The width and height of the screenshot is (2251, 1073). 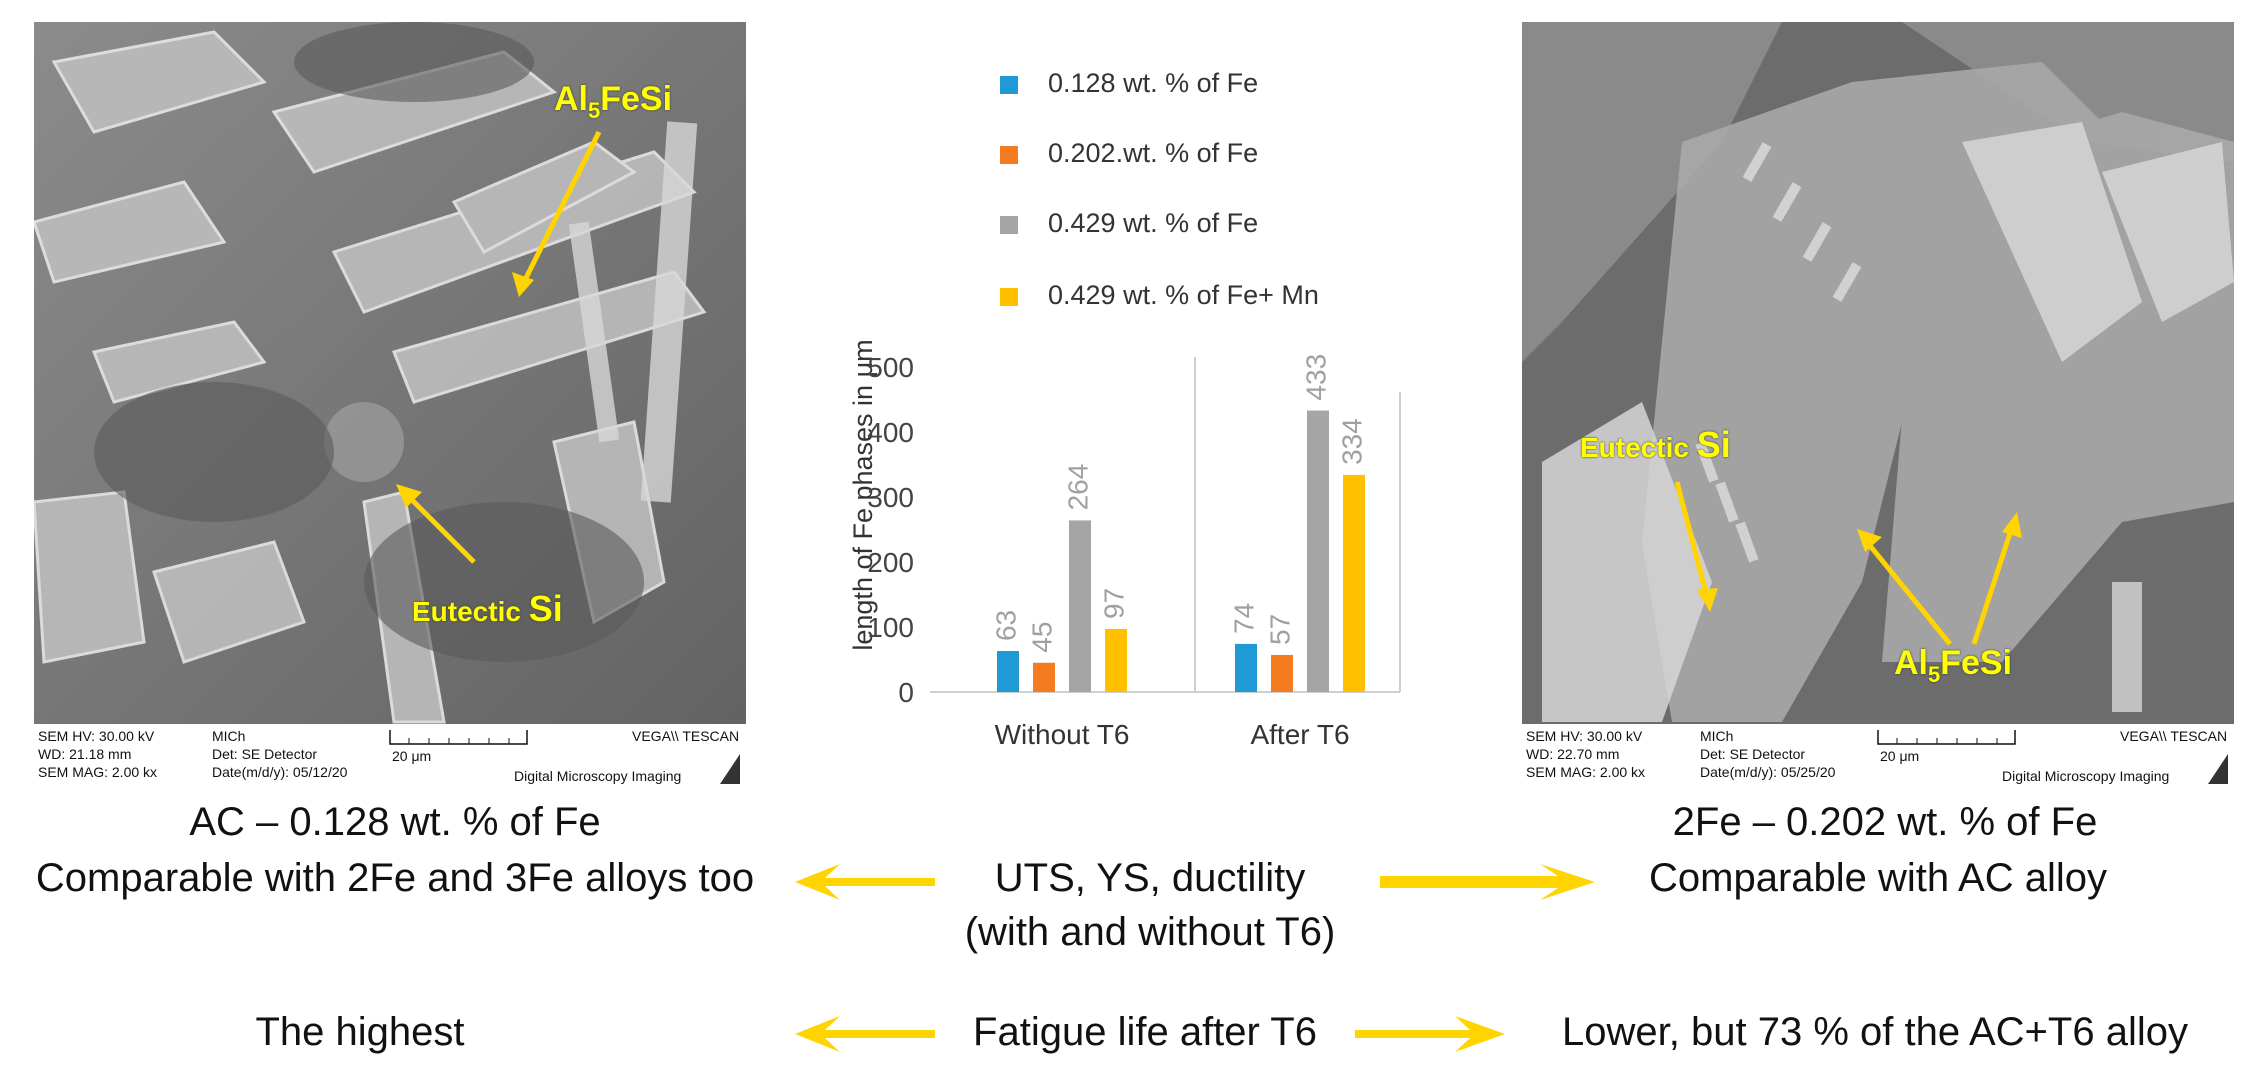 I want to click on text-right-lower: Lower, but 73 % of the AC+T6 alloy, so click(x=1875, y=1032).